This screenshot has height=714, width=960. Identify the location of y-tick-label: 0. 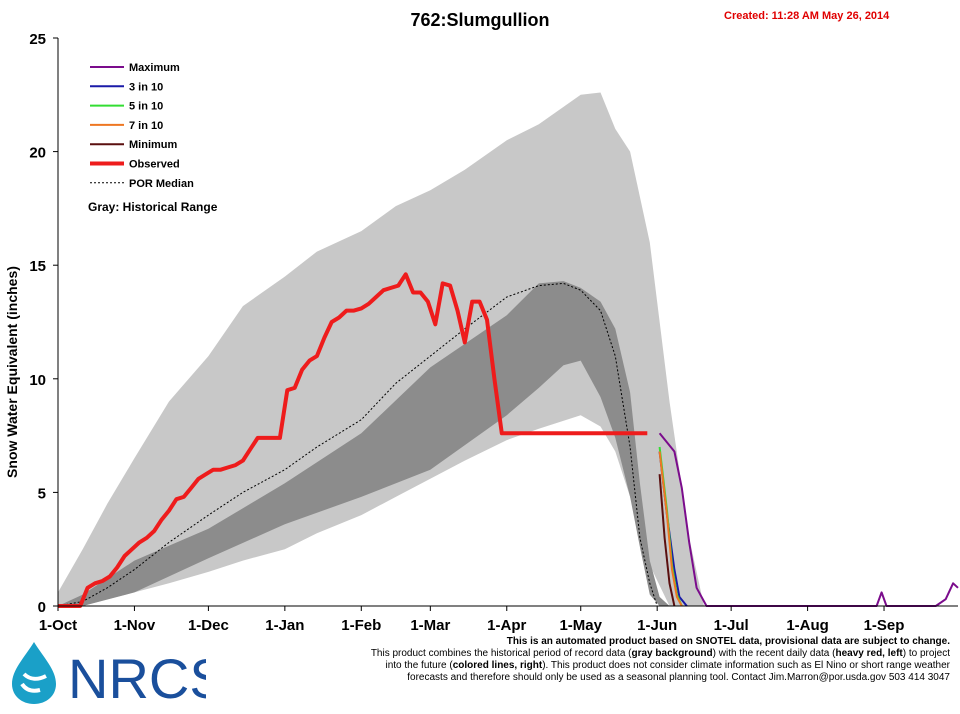
(42, 607).